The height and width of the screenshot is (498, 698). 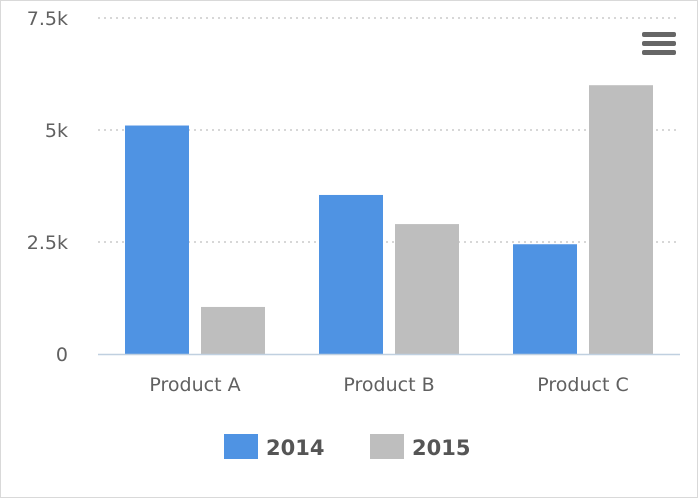 I want to click on bar-2015-product-b, so click(x=427, y=289).